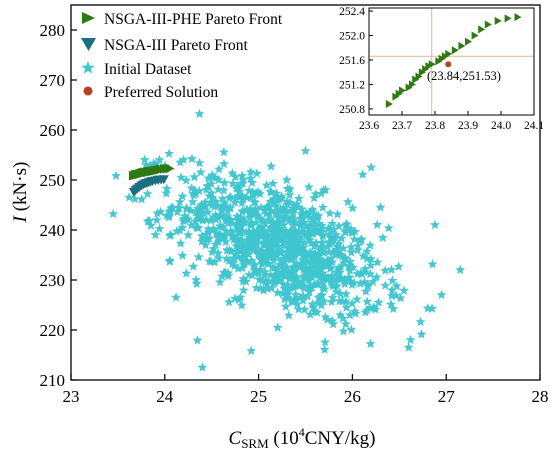 This screenshot has width=550, height=452. Describe the element at coordinates (53, 130) in the screenshot. I see `y-tick-label: 260` at that location.